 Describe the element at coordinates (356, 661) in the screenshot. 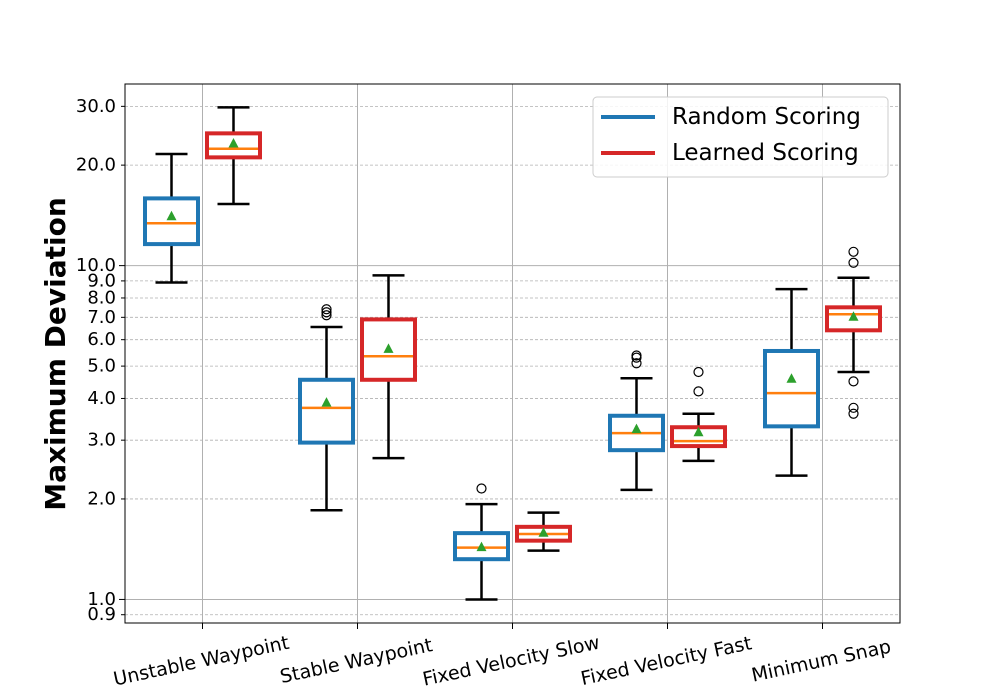

I see `x-tick-label: Stable Waypoint` at that location.